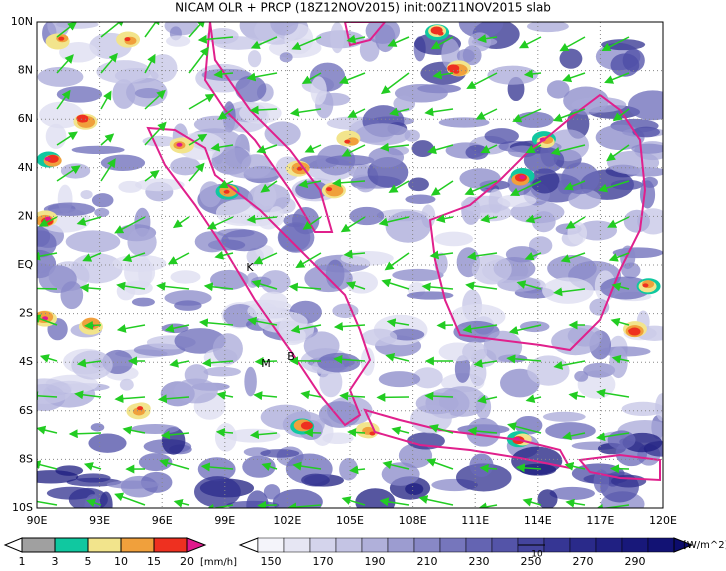  I want to click on lat-label: 6S, so click(26, 410).